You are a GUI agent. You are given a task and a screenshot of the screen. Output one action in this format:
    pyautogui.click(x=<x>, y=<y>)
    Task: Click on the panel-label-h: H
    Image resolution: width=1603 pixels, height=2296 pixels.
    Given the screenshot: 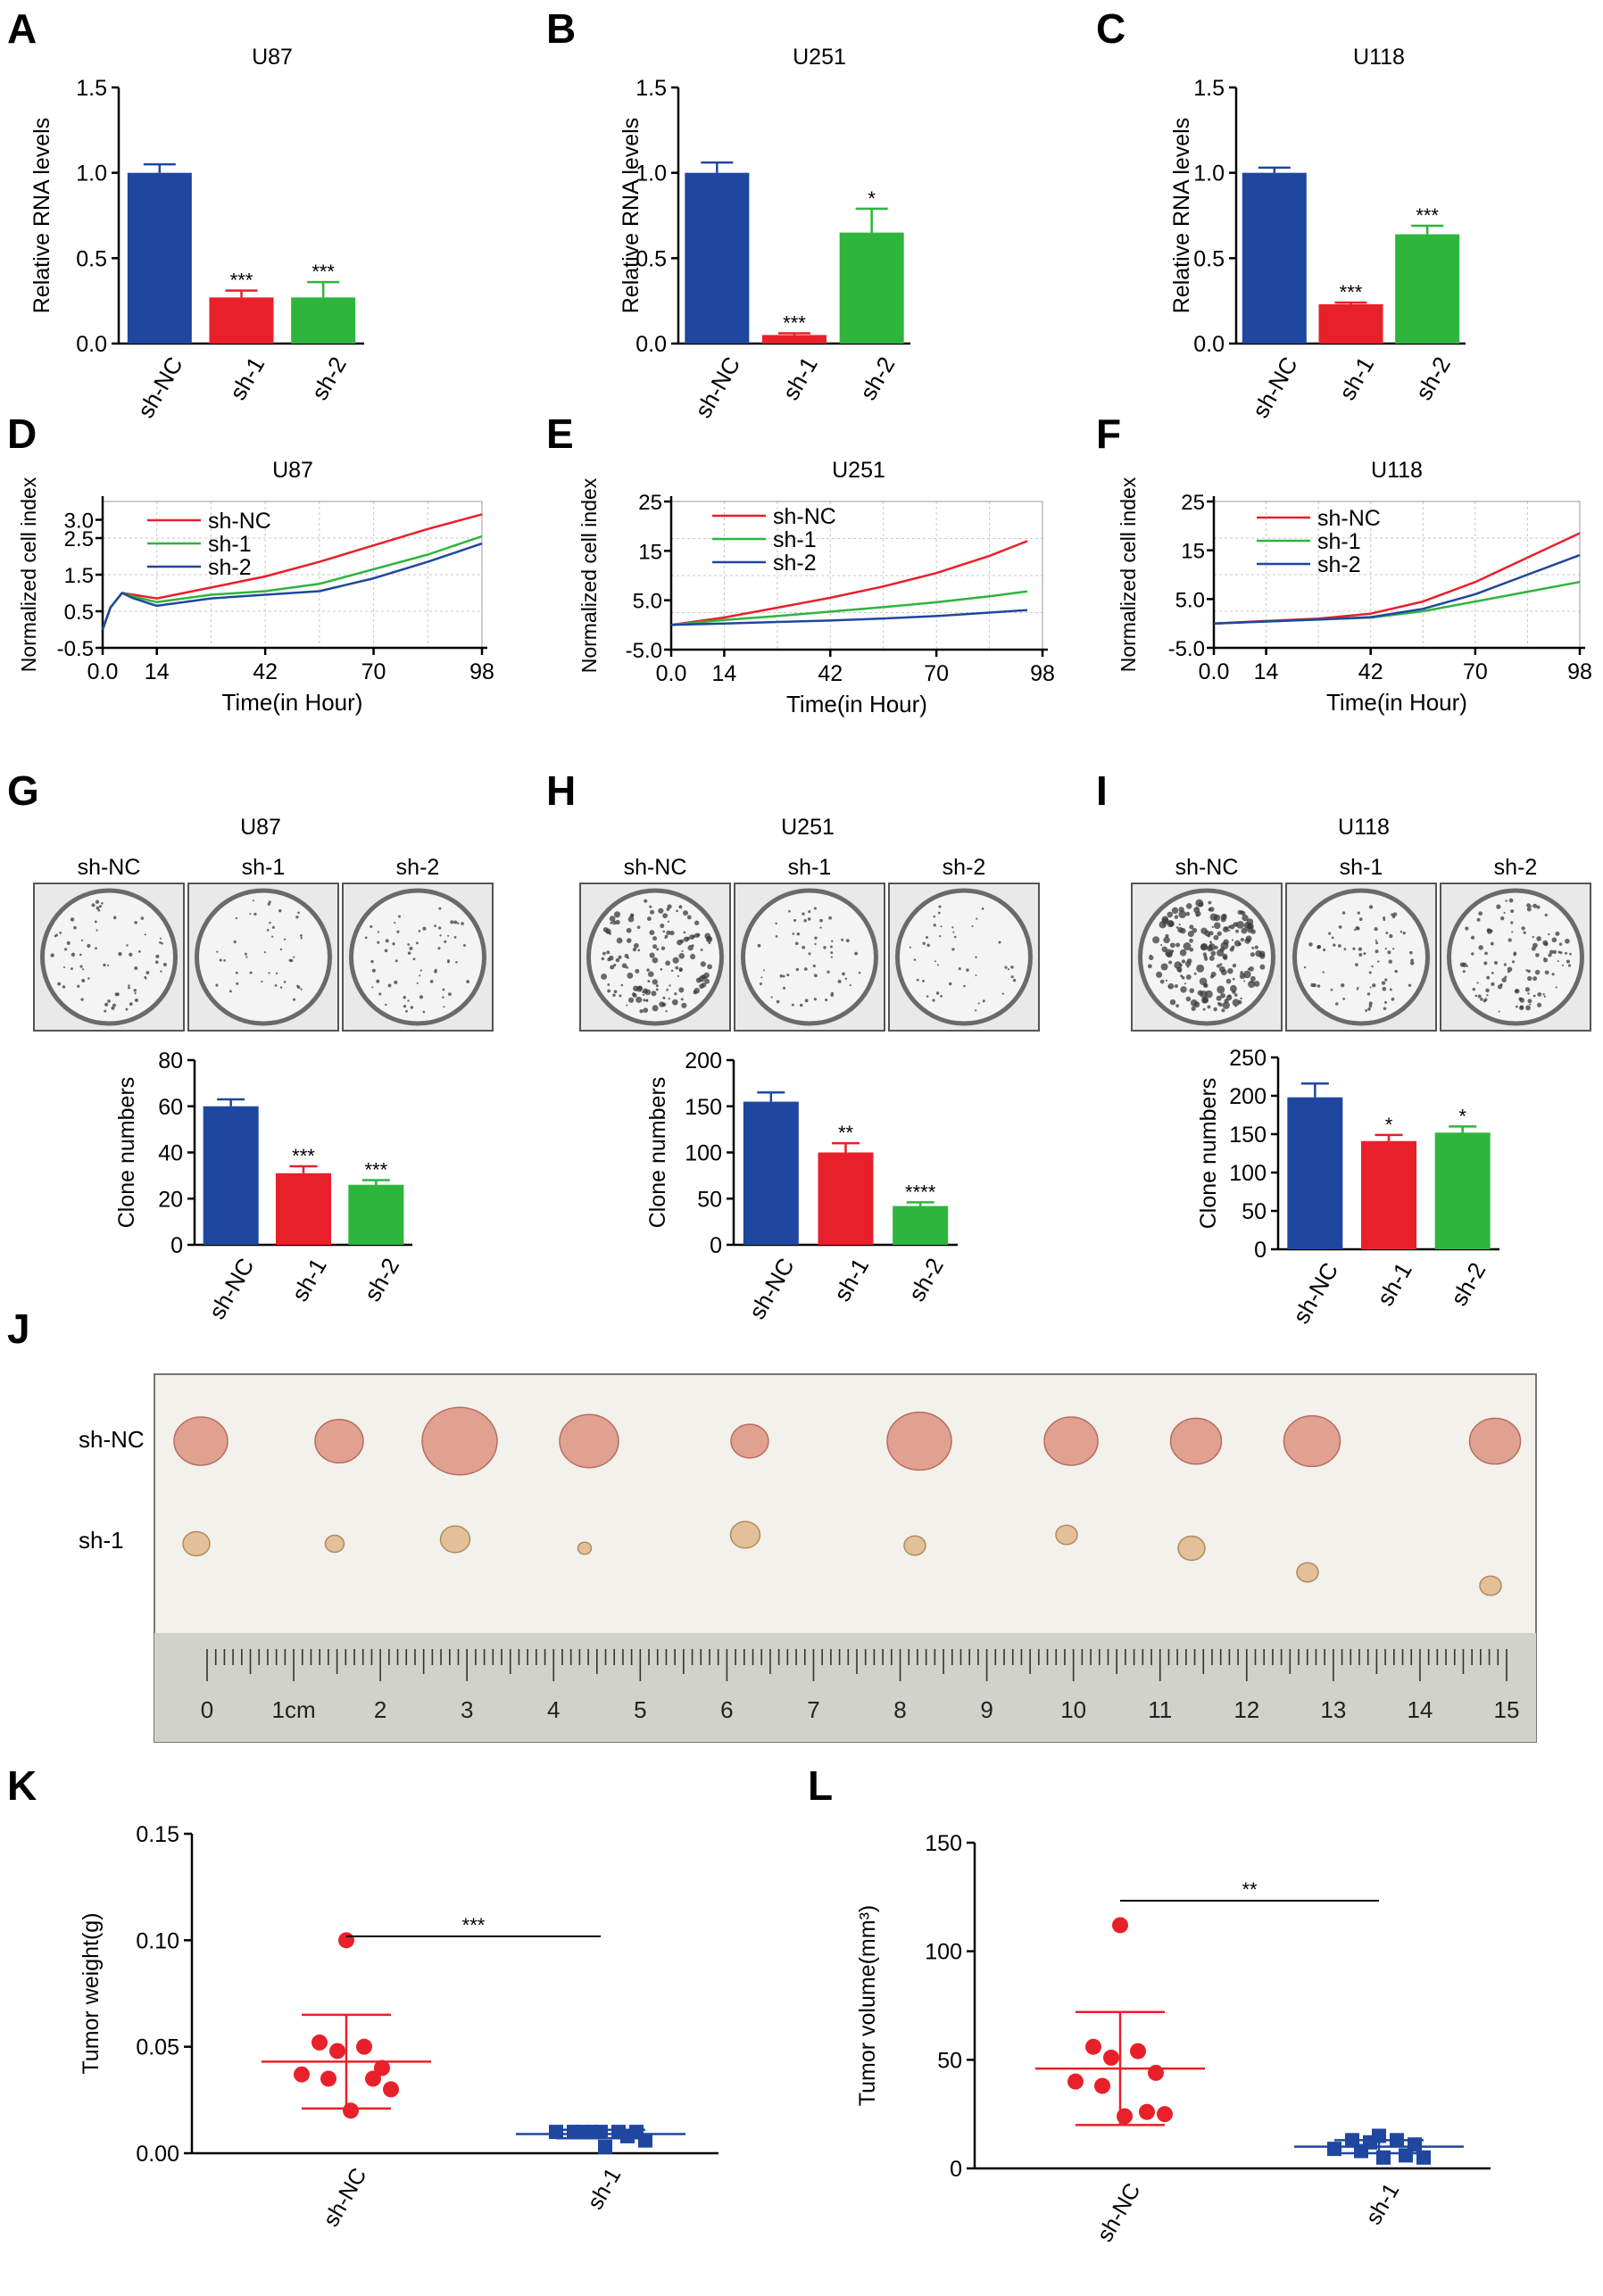 What is the action you would take?
    pyautogui.click(x=561, y=790)
    